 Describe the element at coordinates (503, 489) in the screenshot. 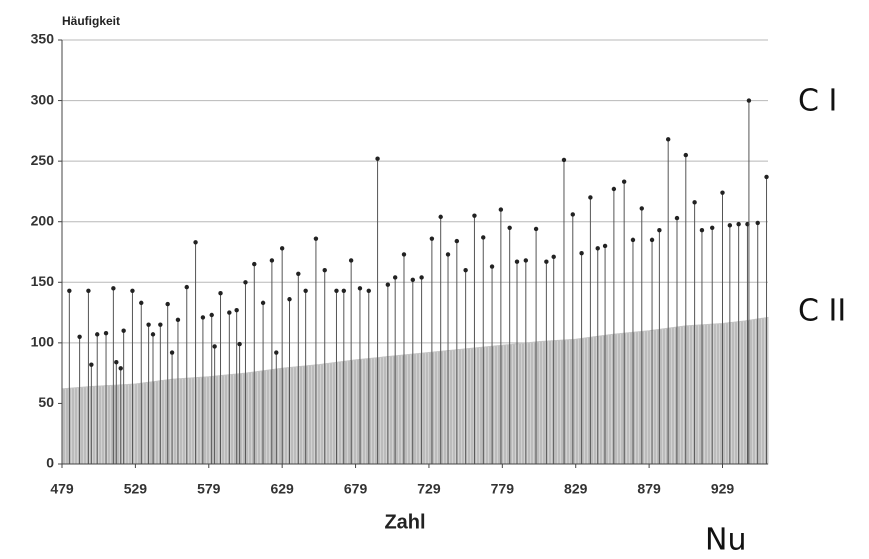

I see `x-tick-label: 779` at that location.